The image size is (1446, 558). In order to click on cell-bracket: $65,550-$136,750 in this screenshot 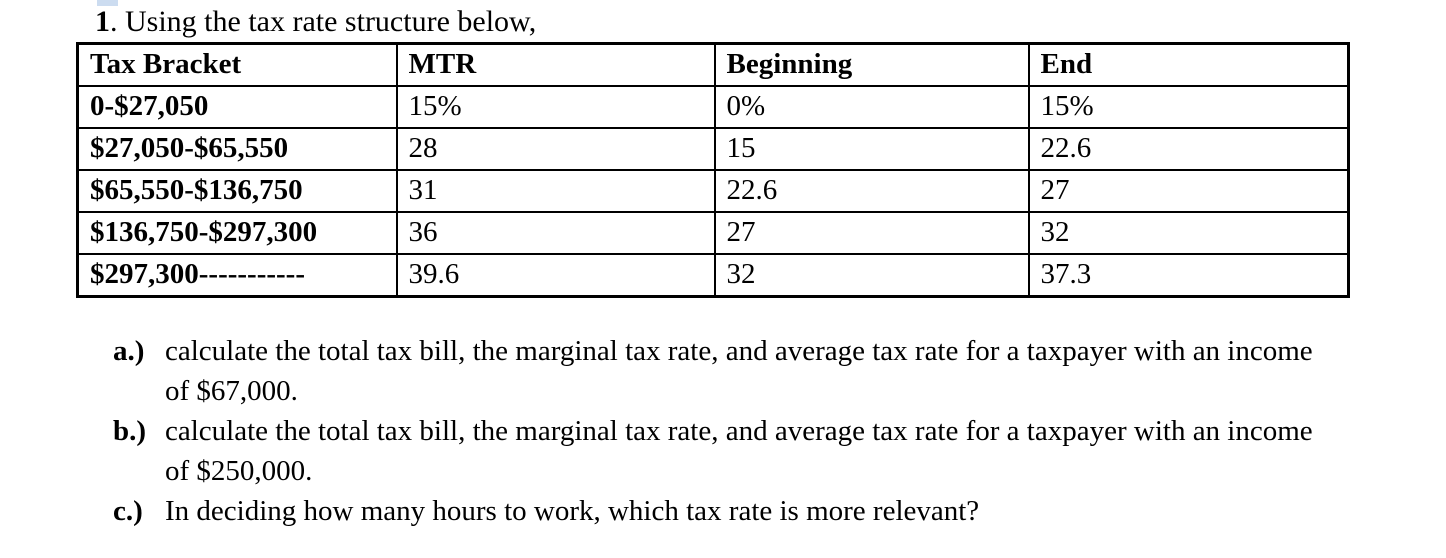, I will do `click(237, 191)`.